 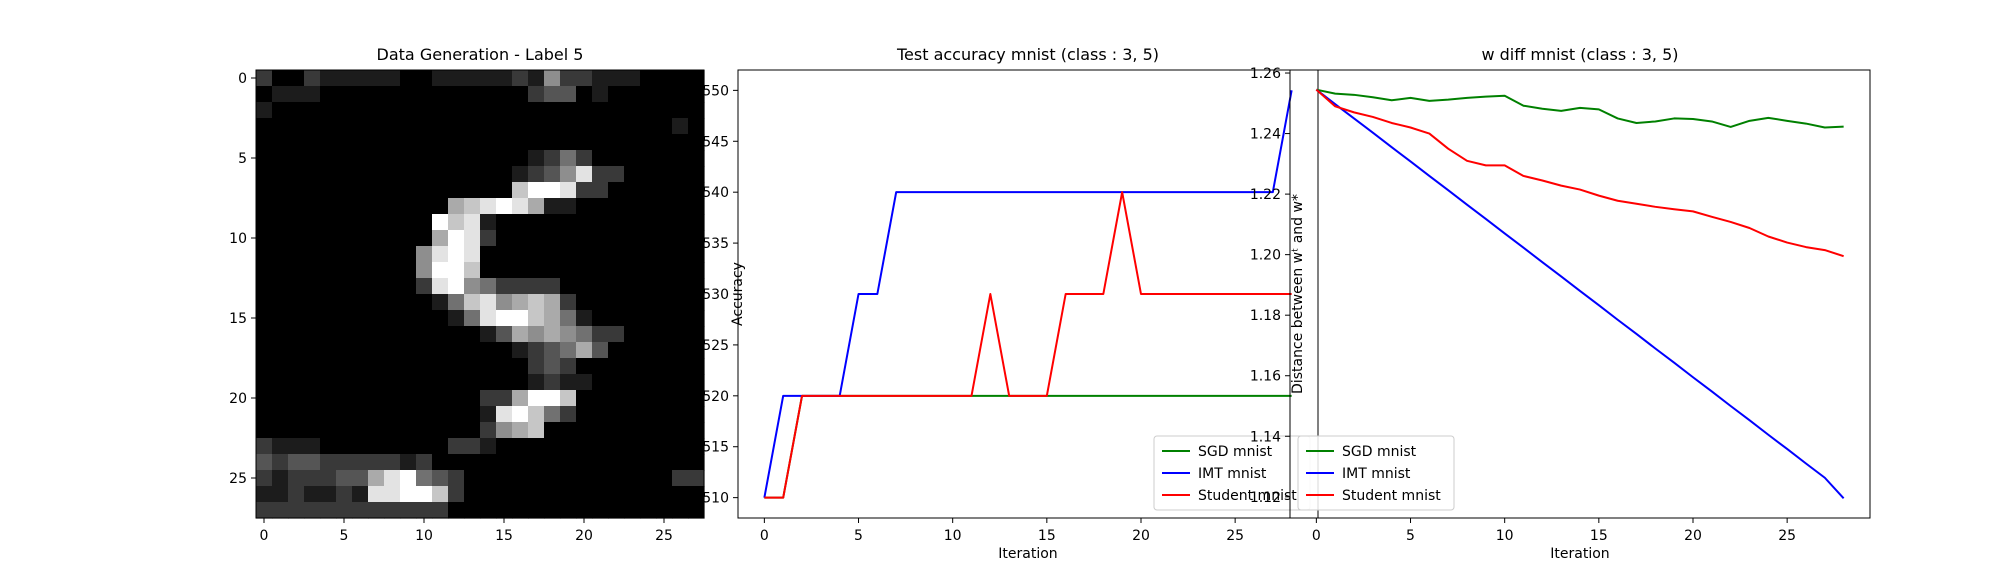 What do you see at coordinates (1235, 452) in the screenshot?
I see `accuracy-legend-label: SGD mnist` at bounding box center [1235, 452].